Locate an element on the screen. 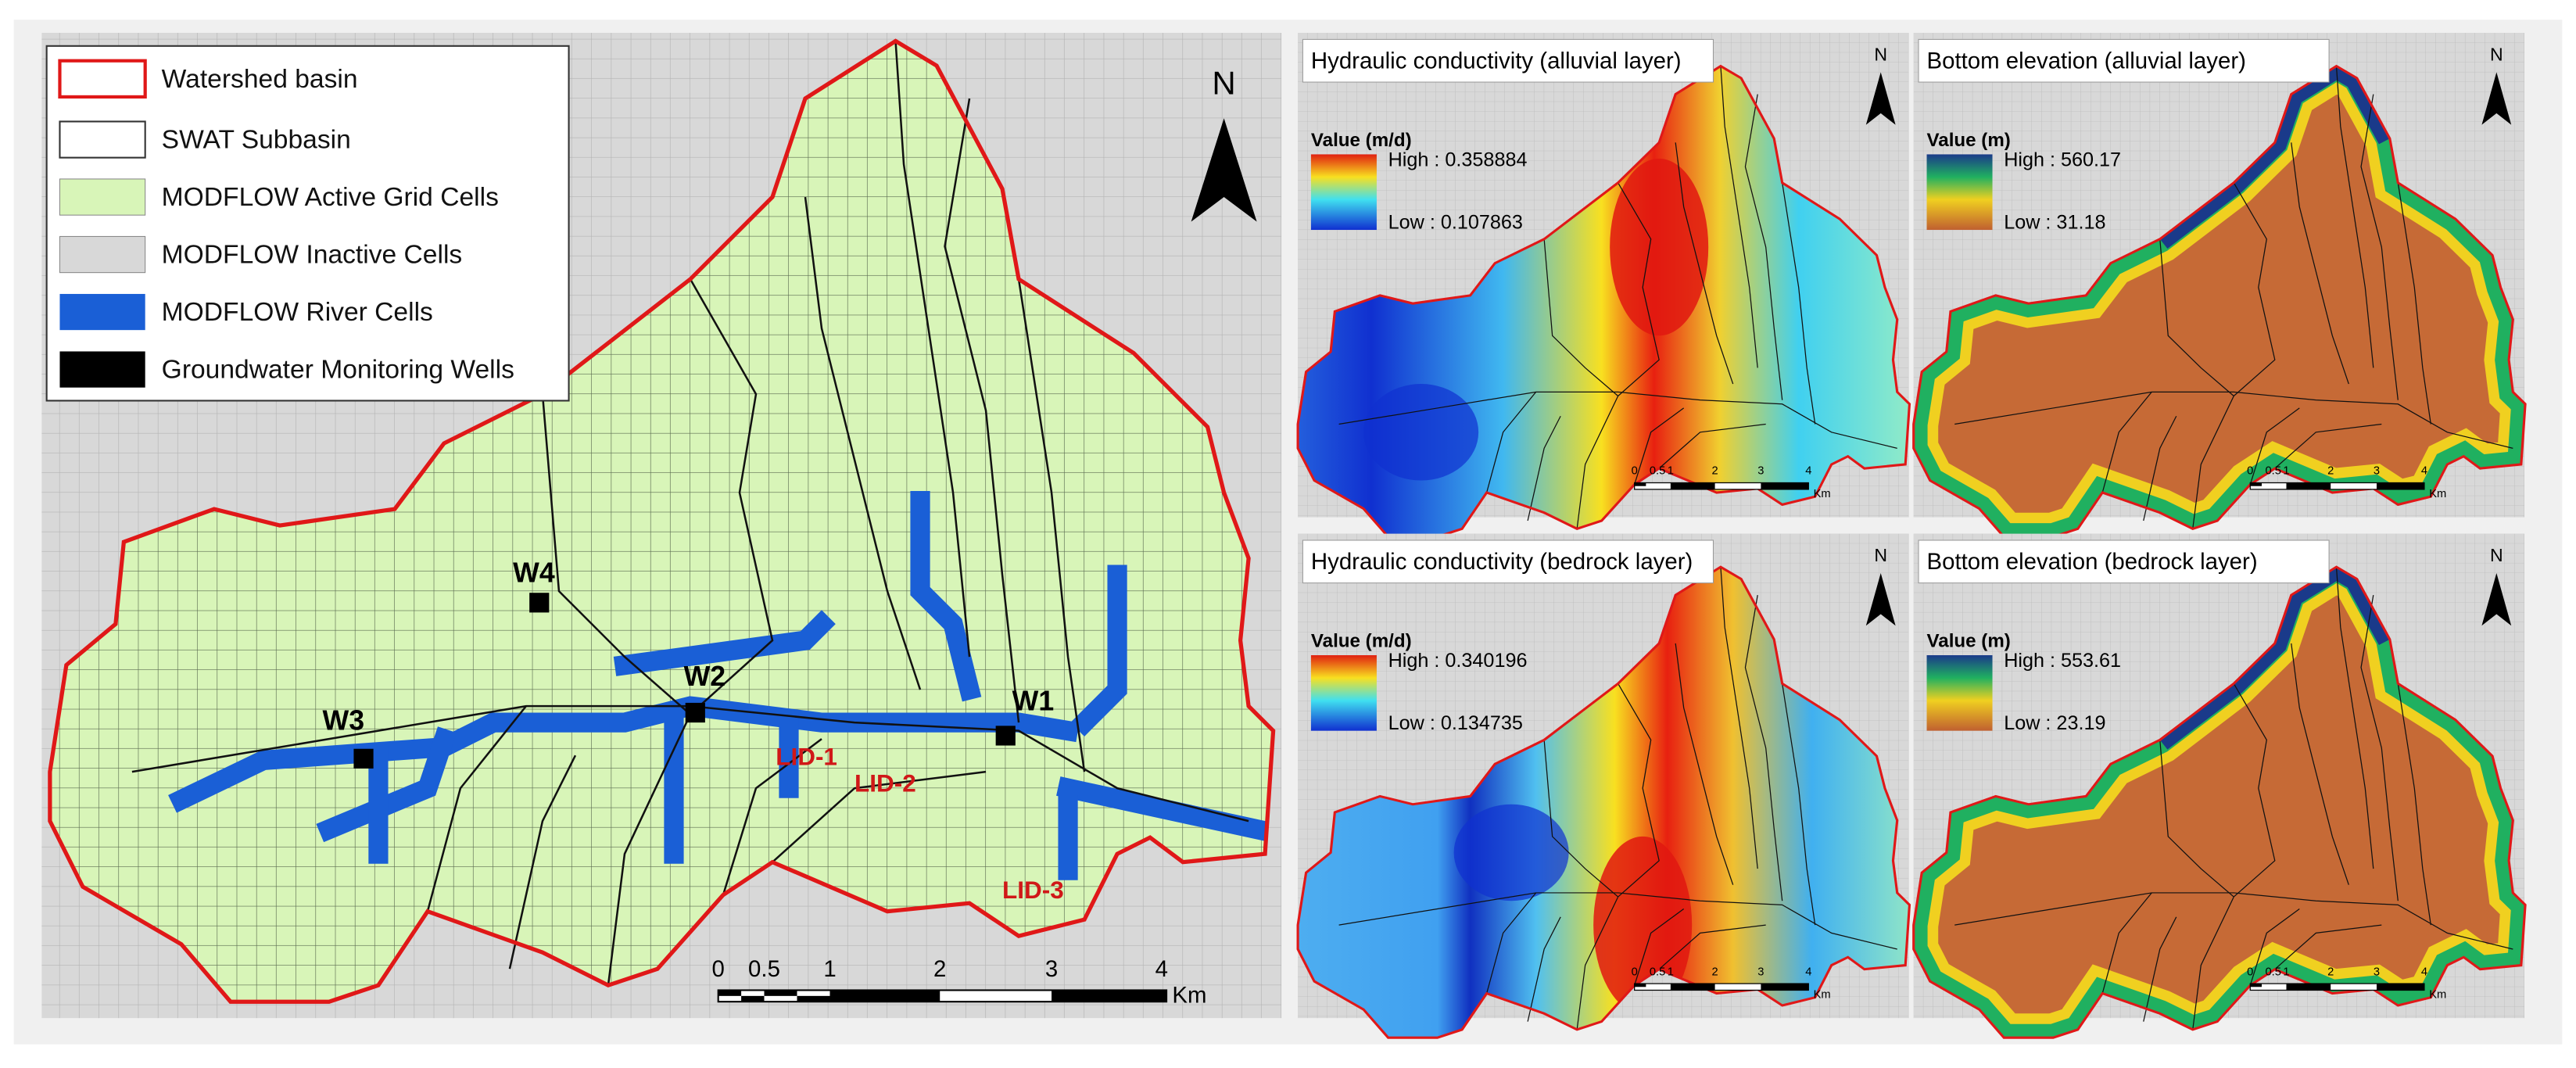  legend-low: Low : 0.134735 is located at coordinates (1455, 723).